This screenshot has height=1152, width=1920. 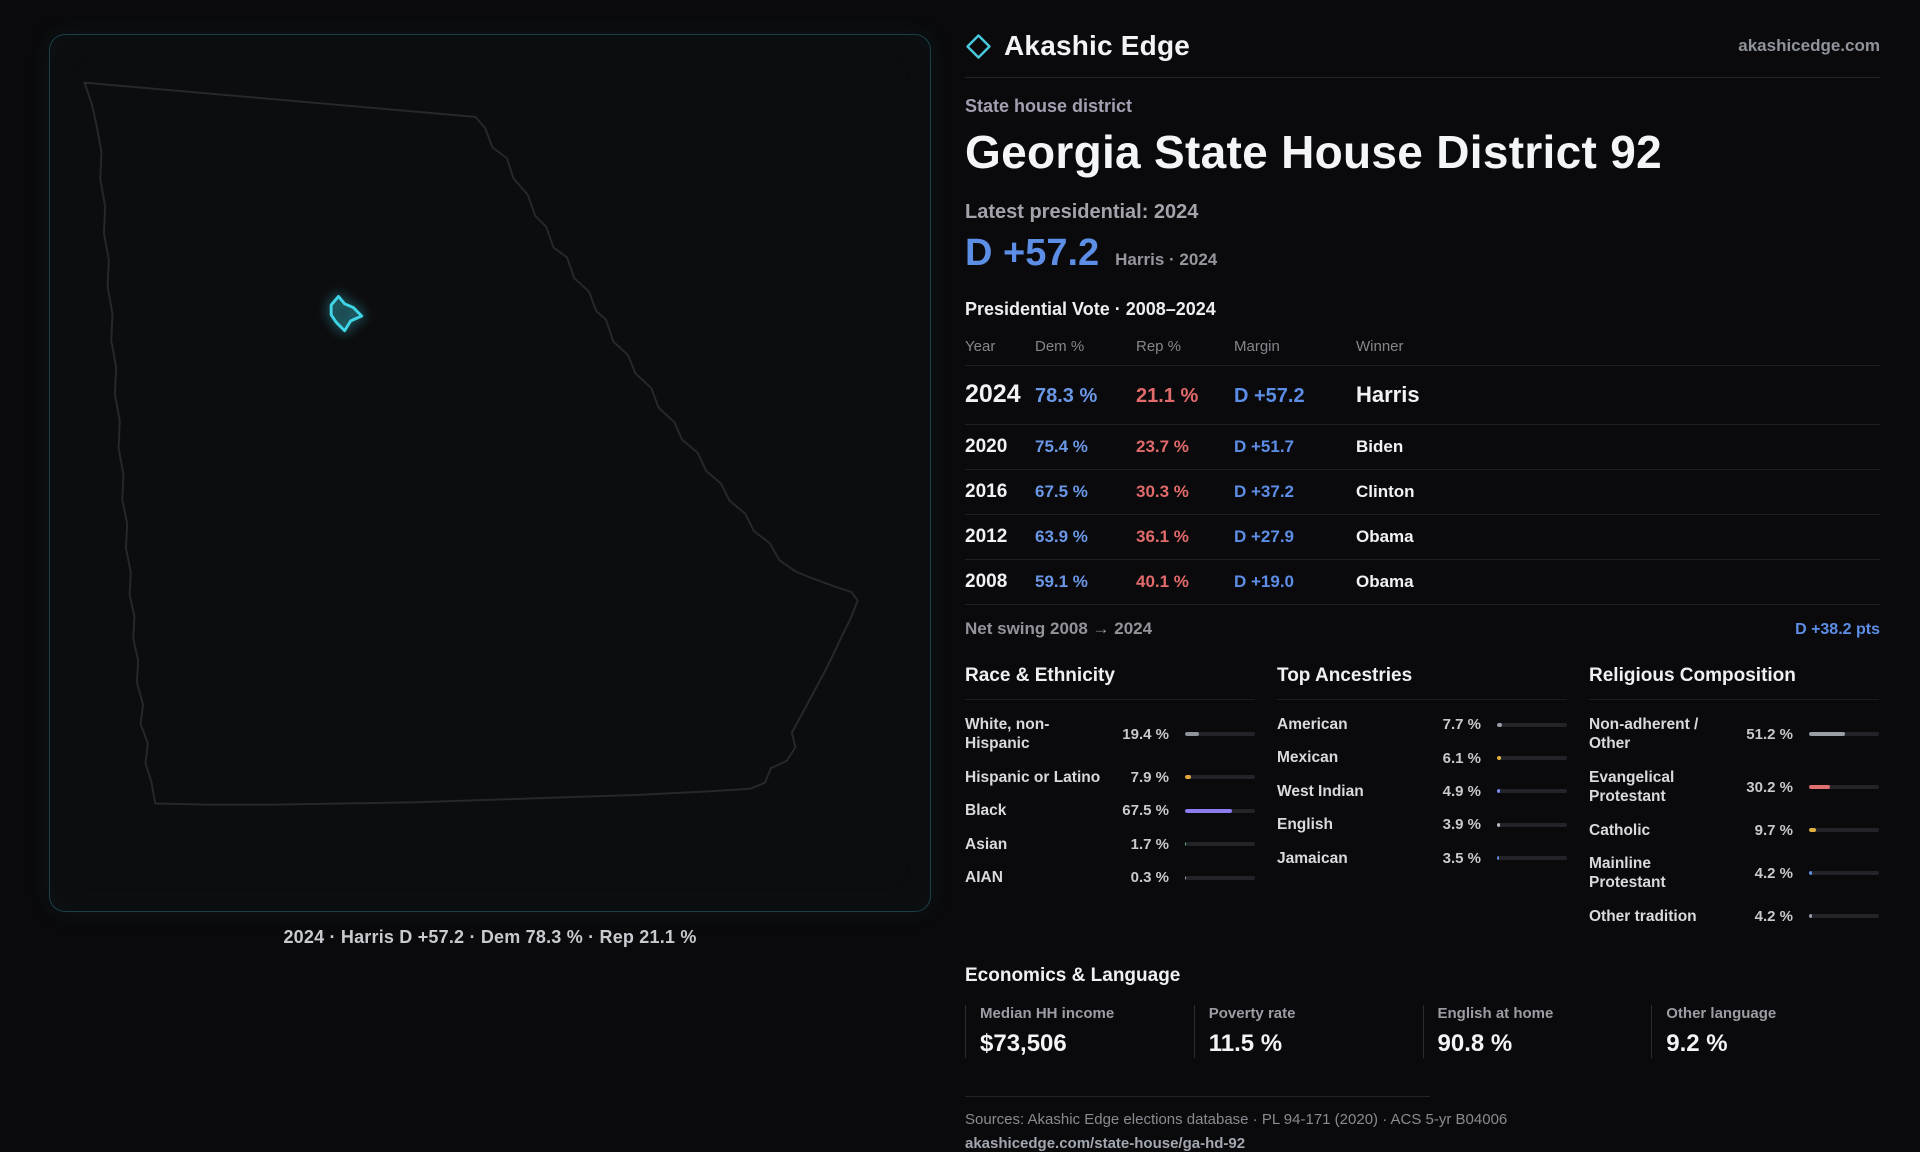 I want to click on col-dem: Dem %, so click(x=1060, y=346).